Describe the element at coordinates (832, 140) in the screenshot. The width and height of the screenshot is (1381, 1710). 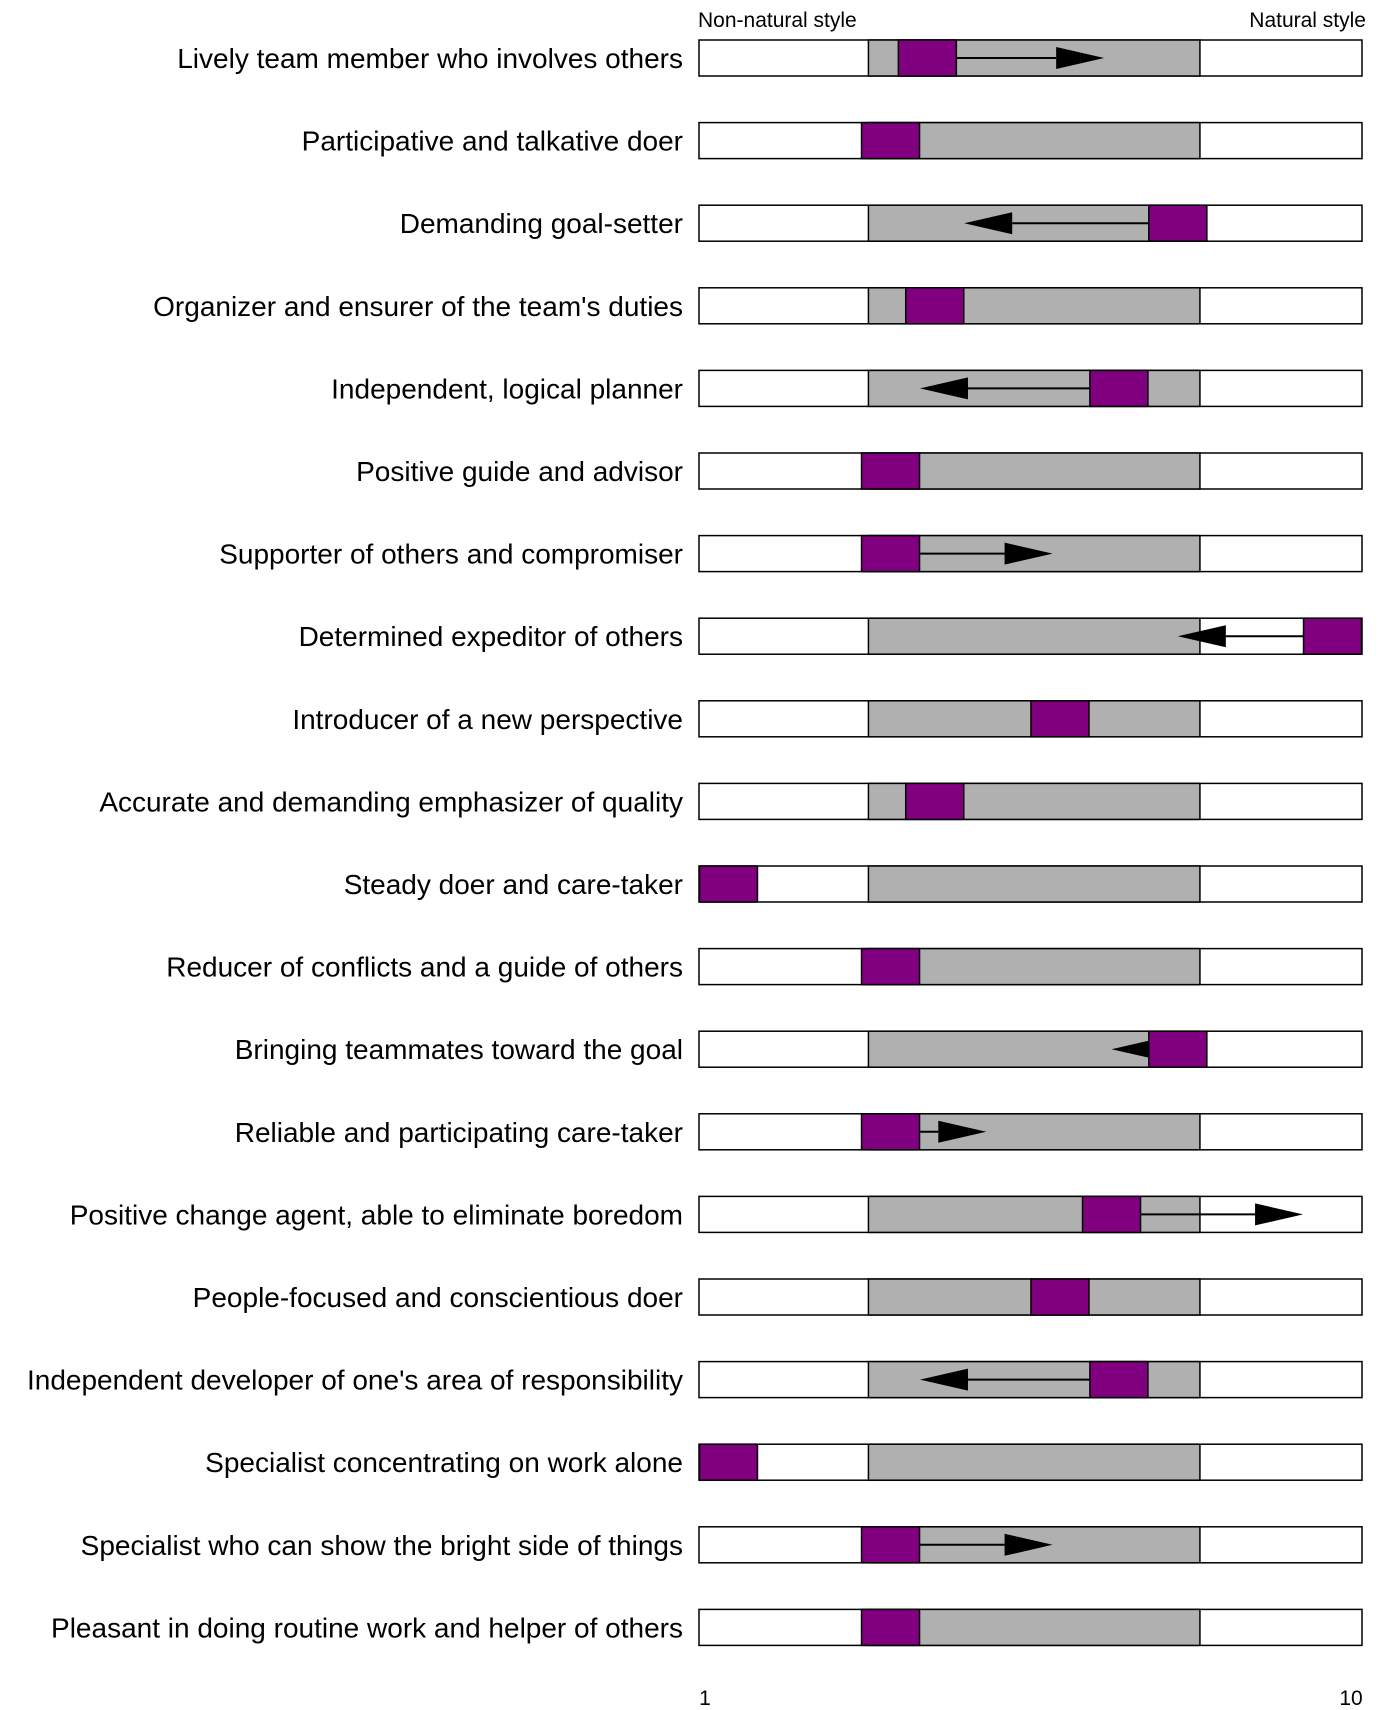
I see `chart-row: Participative and talkative doer` at that location.